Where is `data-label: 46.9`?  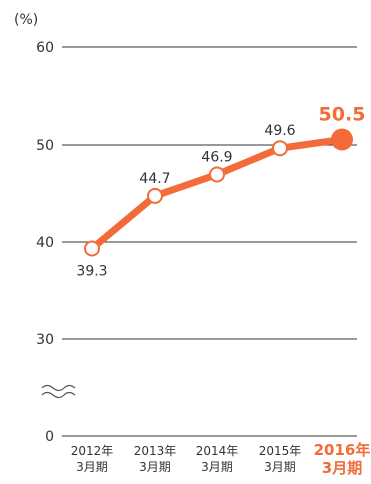
data-label: 46.9 is located at coordinates (216, 158).